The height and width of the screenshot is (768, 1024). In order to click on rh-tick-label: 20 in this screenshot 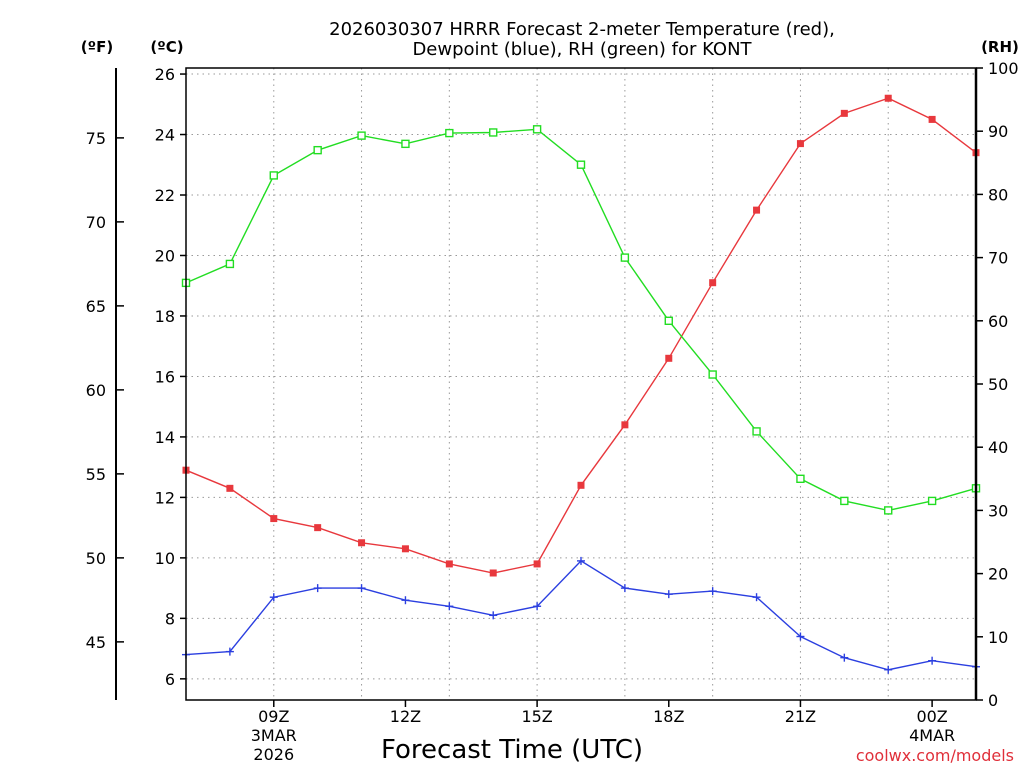, I will do `click(998, 574)`.